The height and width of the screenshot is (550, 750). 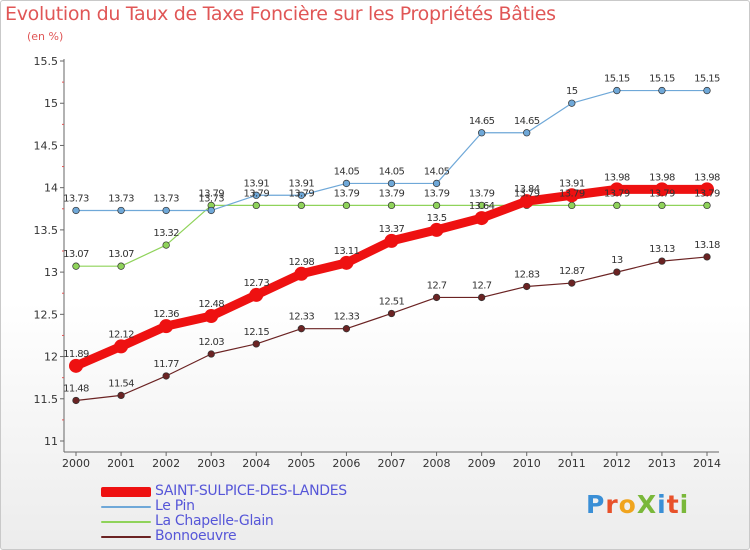 What do you see at coordinates (302, 317) in the screenshot?
I see `data-label: 12.33` at bounding box center [302, 317].